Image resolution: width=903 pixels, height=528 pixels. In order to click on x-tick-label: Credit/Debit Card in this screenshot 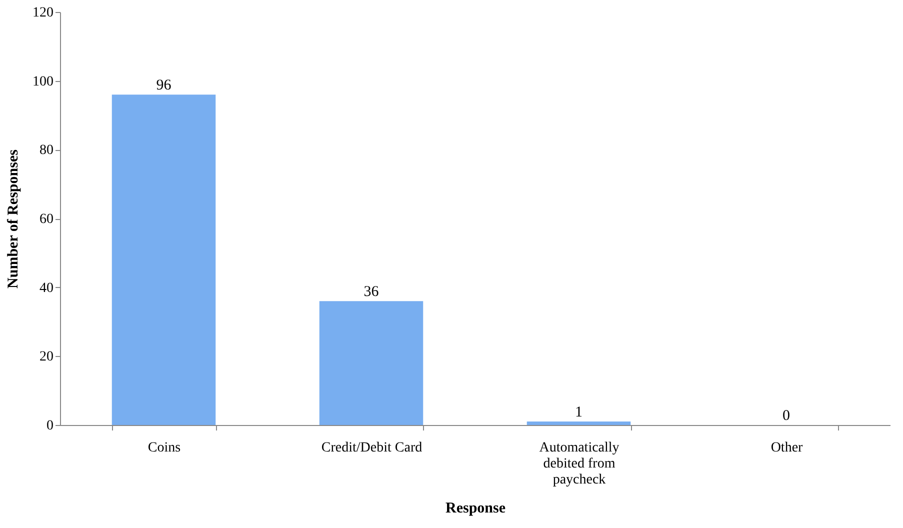, I will do `click(371, 448)`.